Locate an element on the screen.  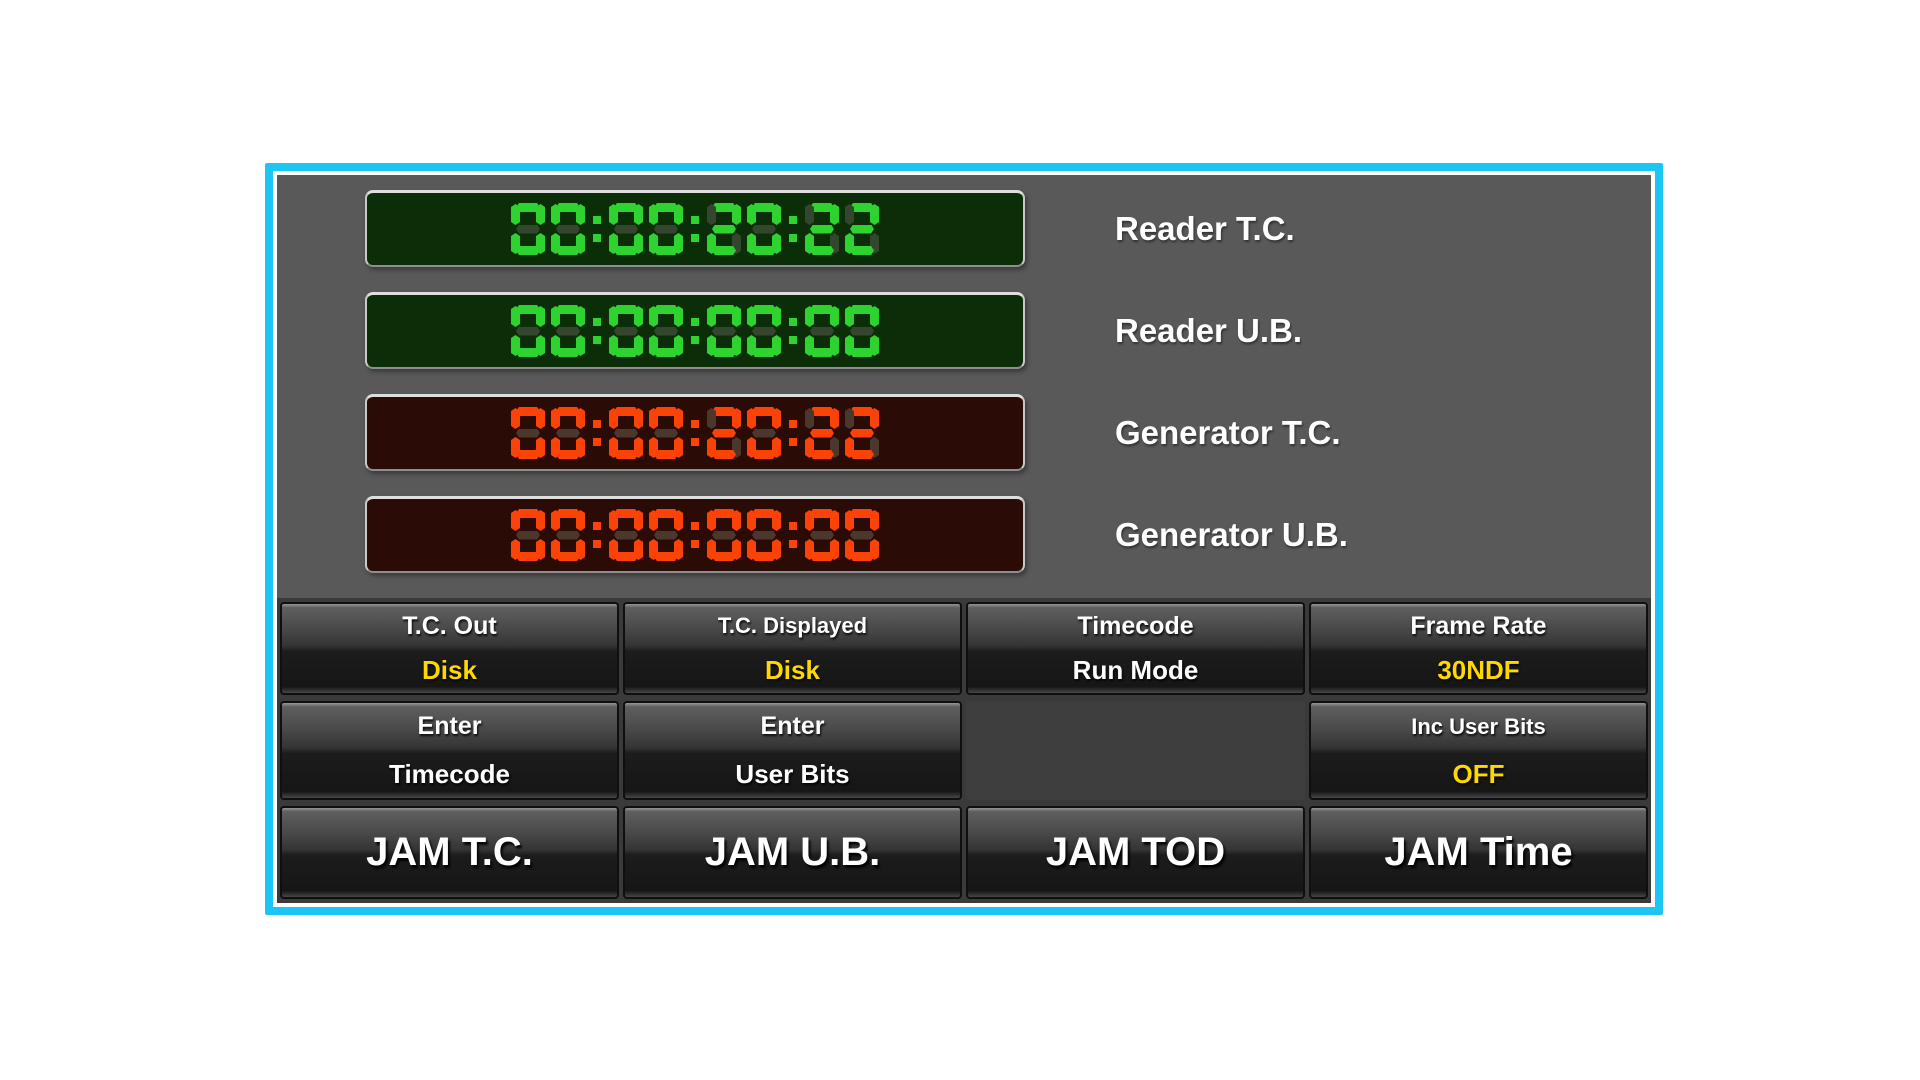
button-enter-timecode: Enter Timecode is located at coordinates (449, 750).